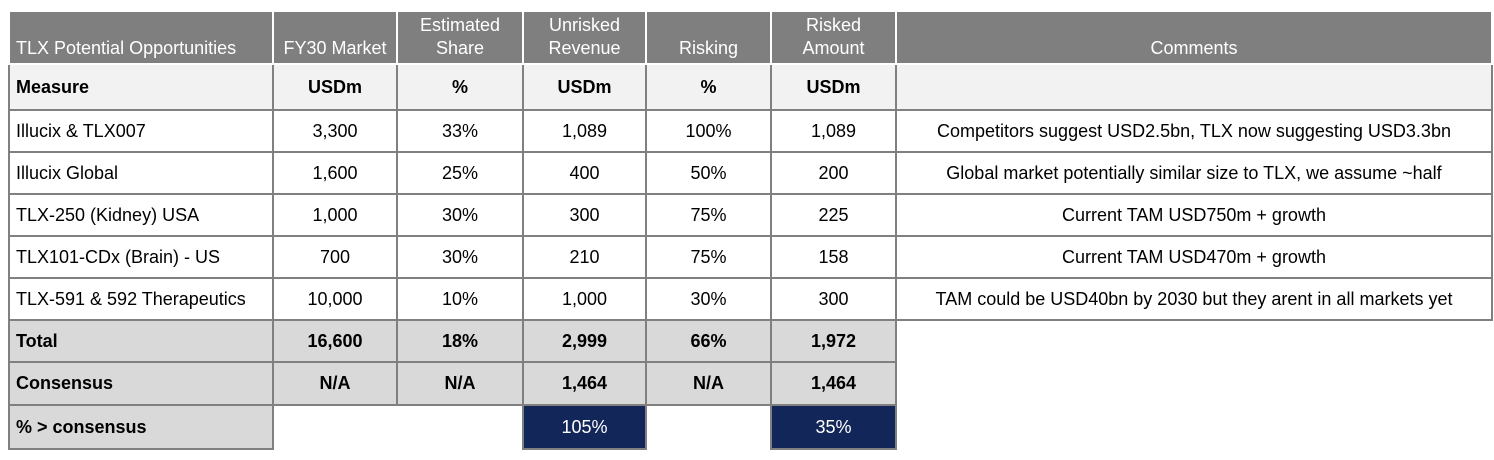 This screenshot has height=460, width=1494. What do you see at coordinates (708, 87) in the screenshot?
I see `measure-unit-risking: %` at bounding box center [708, 87].